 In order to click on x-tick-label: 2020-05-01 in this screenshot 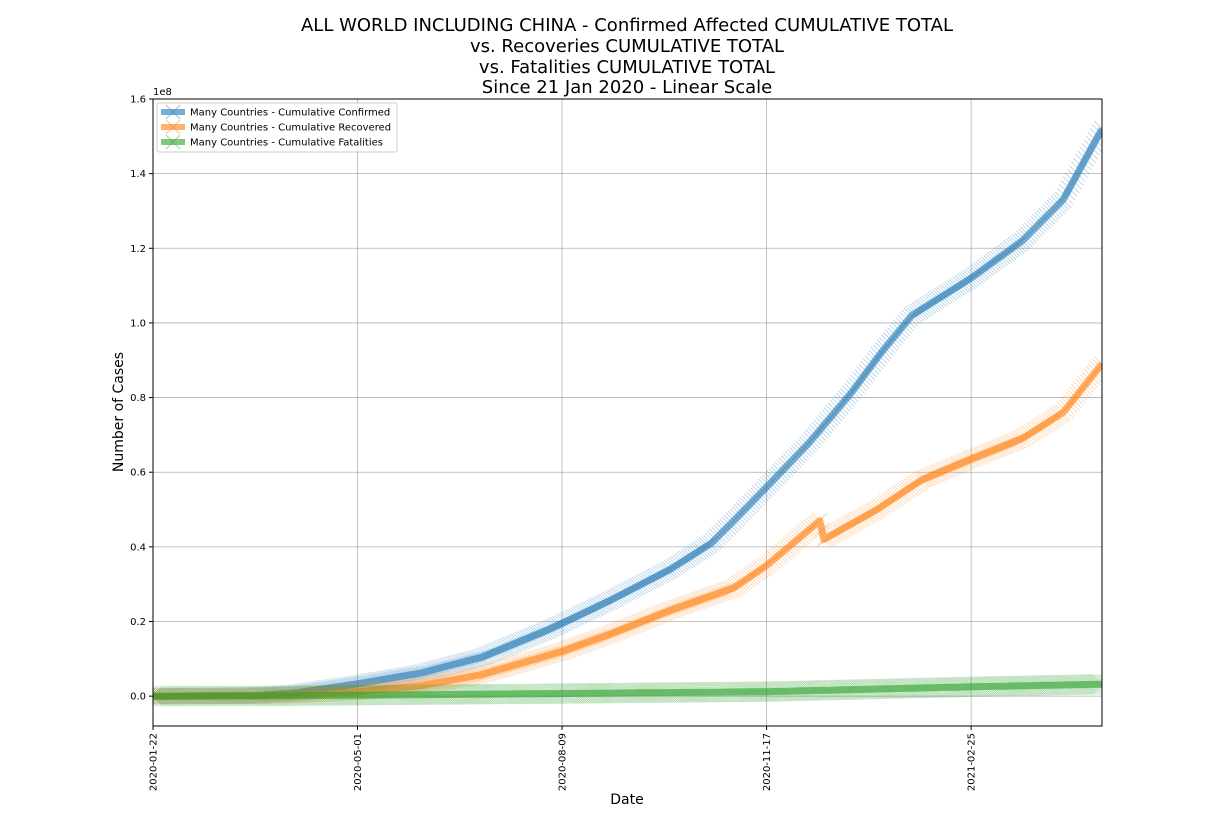, I will do `click(358, 762)`.